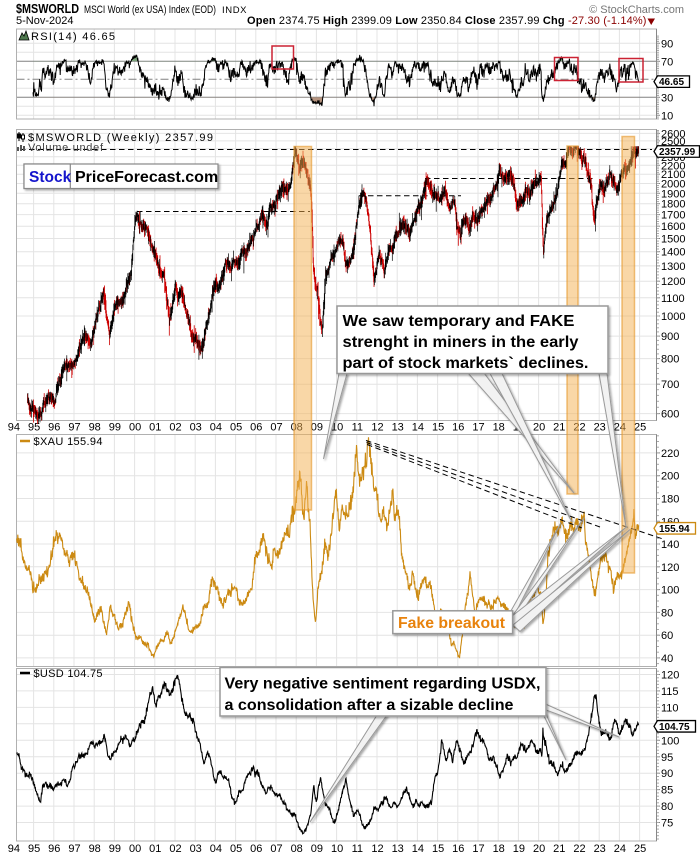  Describe the element at coordinates (667, 98) in the screenshot. I see `svg-text: 30` at that location.